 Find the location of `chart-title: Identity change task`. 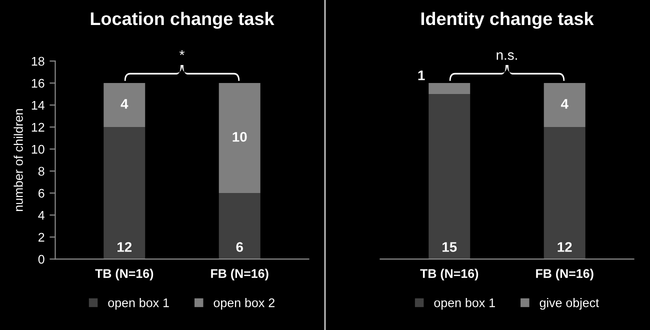

chart-title: Identity change task is located at coordinates (507, 20).